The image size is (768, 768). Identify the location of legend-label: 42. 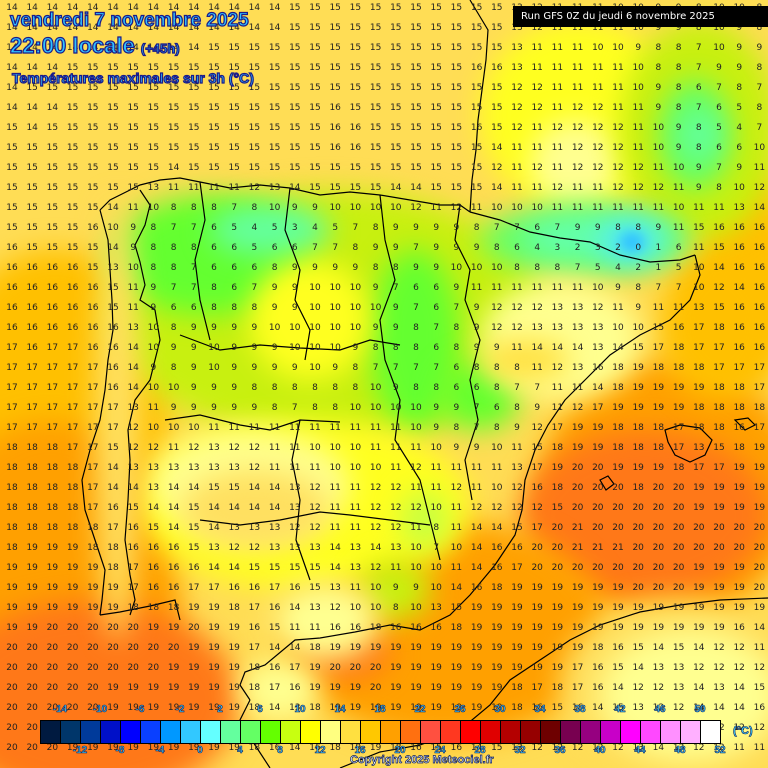
(620, 710).